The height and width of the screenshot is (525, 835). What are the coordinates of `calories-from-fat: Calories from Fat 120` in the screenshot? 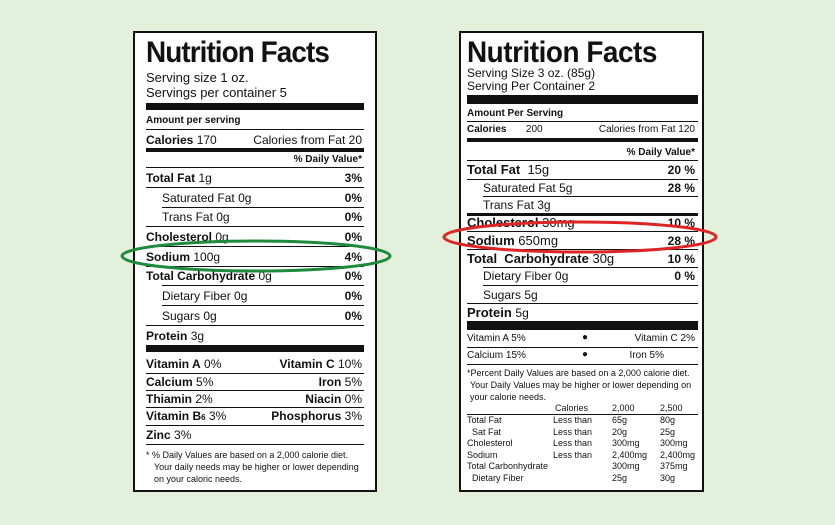 It's located at (646, 129).